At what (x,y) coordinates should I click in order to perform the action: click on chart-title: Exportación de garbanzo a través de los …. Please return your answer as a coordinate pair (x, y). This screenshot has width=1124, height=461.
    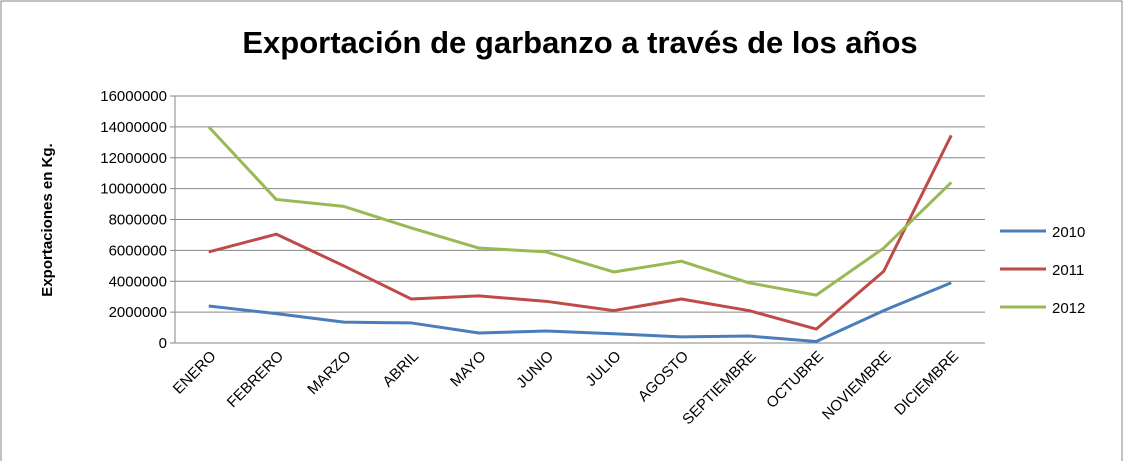
    Looking at the image, I should click on (579, 42).